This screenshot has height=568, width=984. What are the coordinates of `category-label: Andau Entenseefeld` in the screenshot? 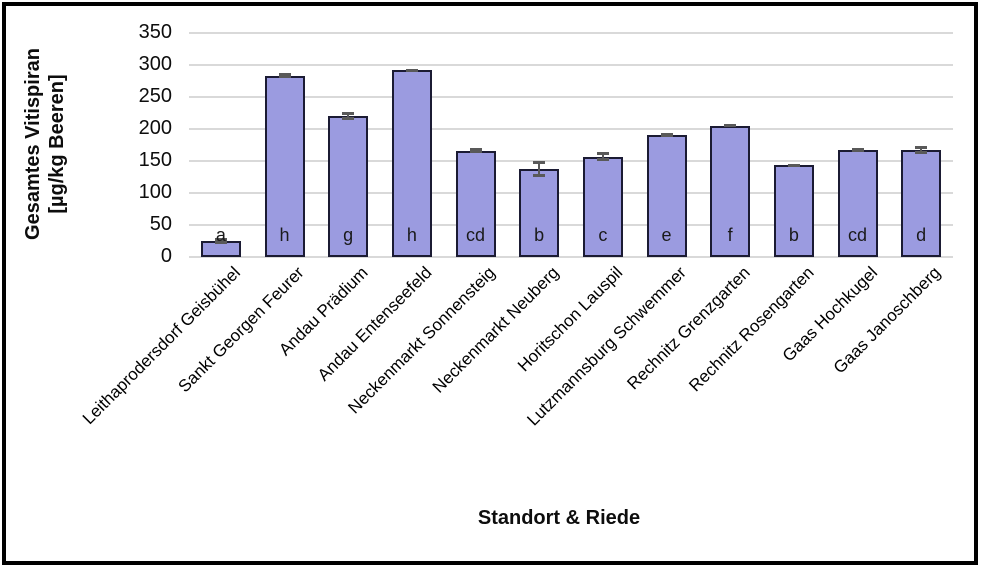 It's located at (374, 324).